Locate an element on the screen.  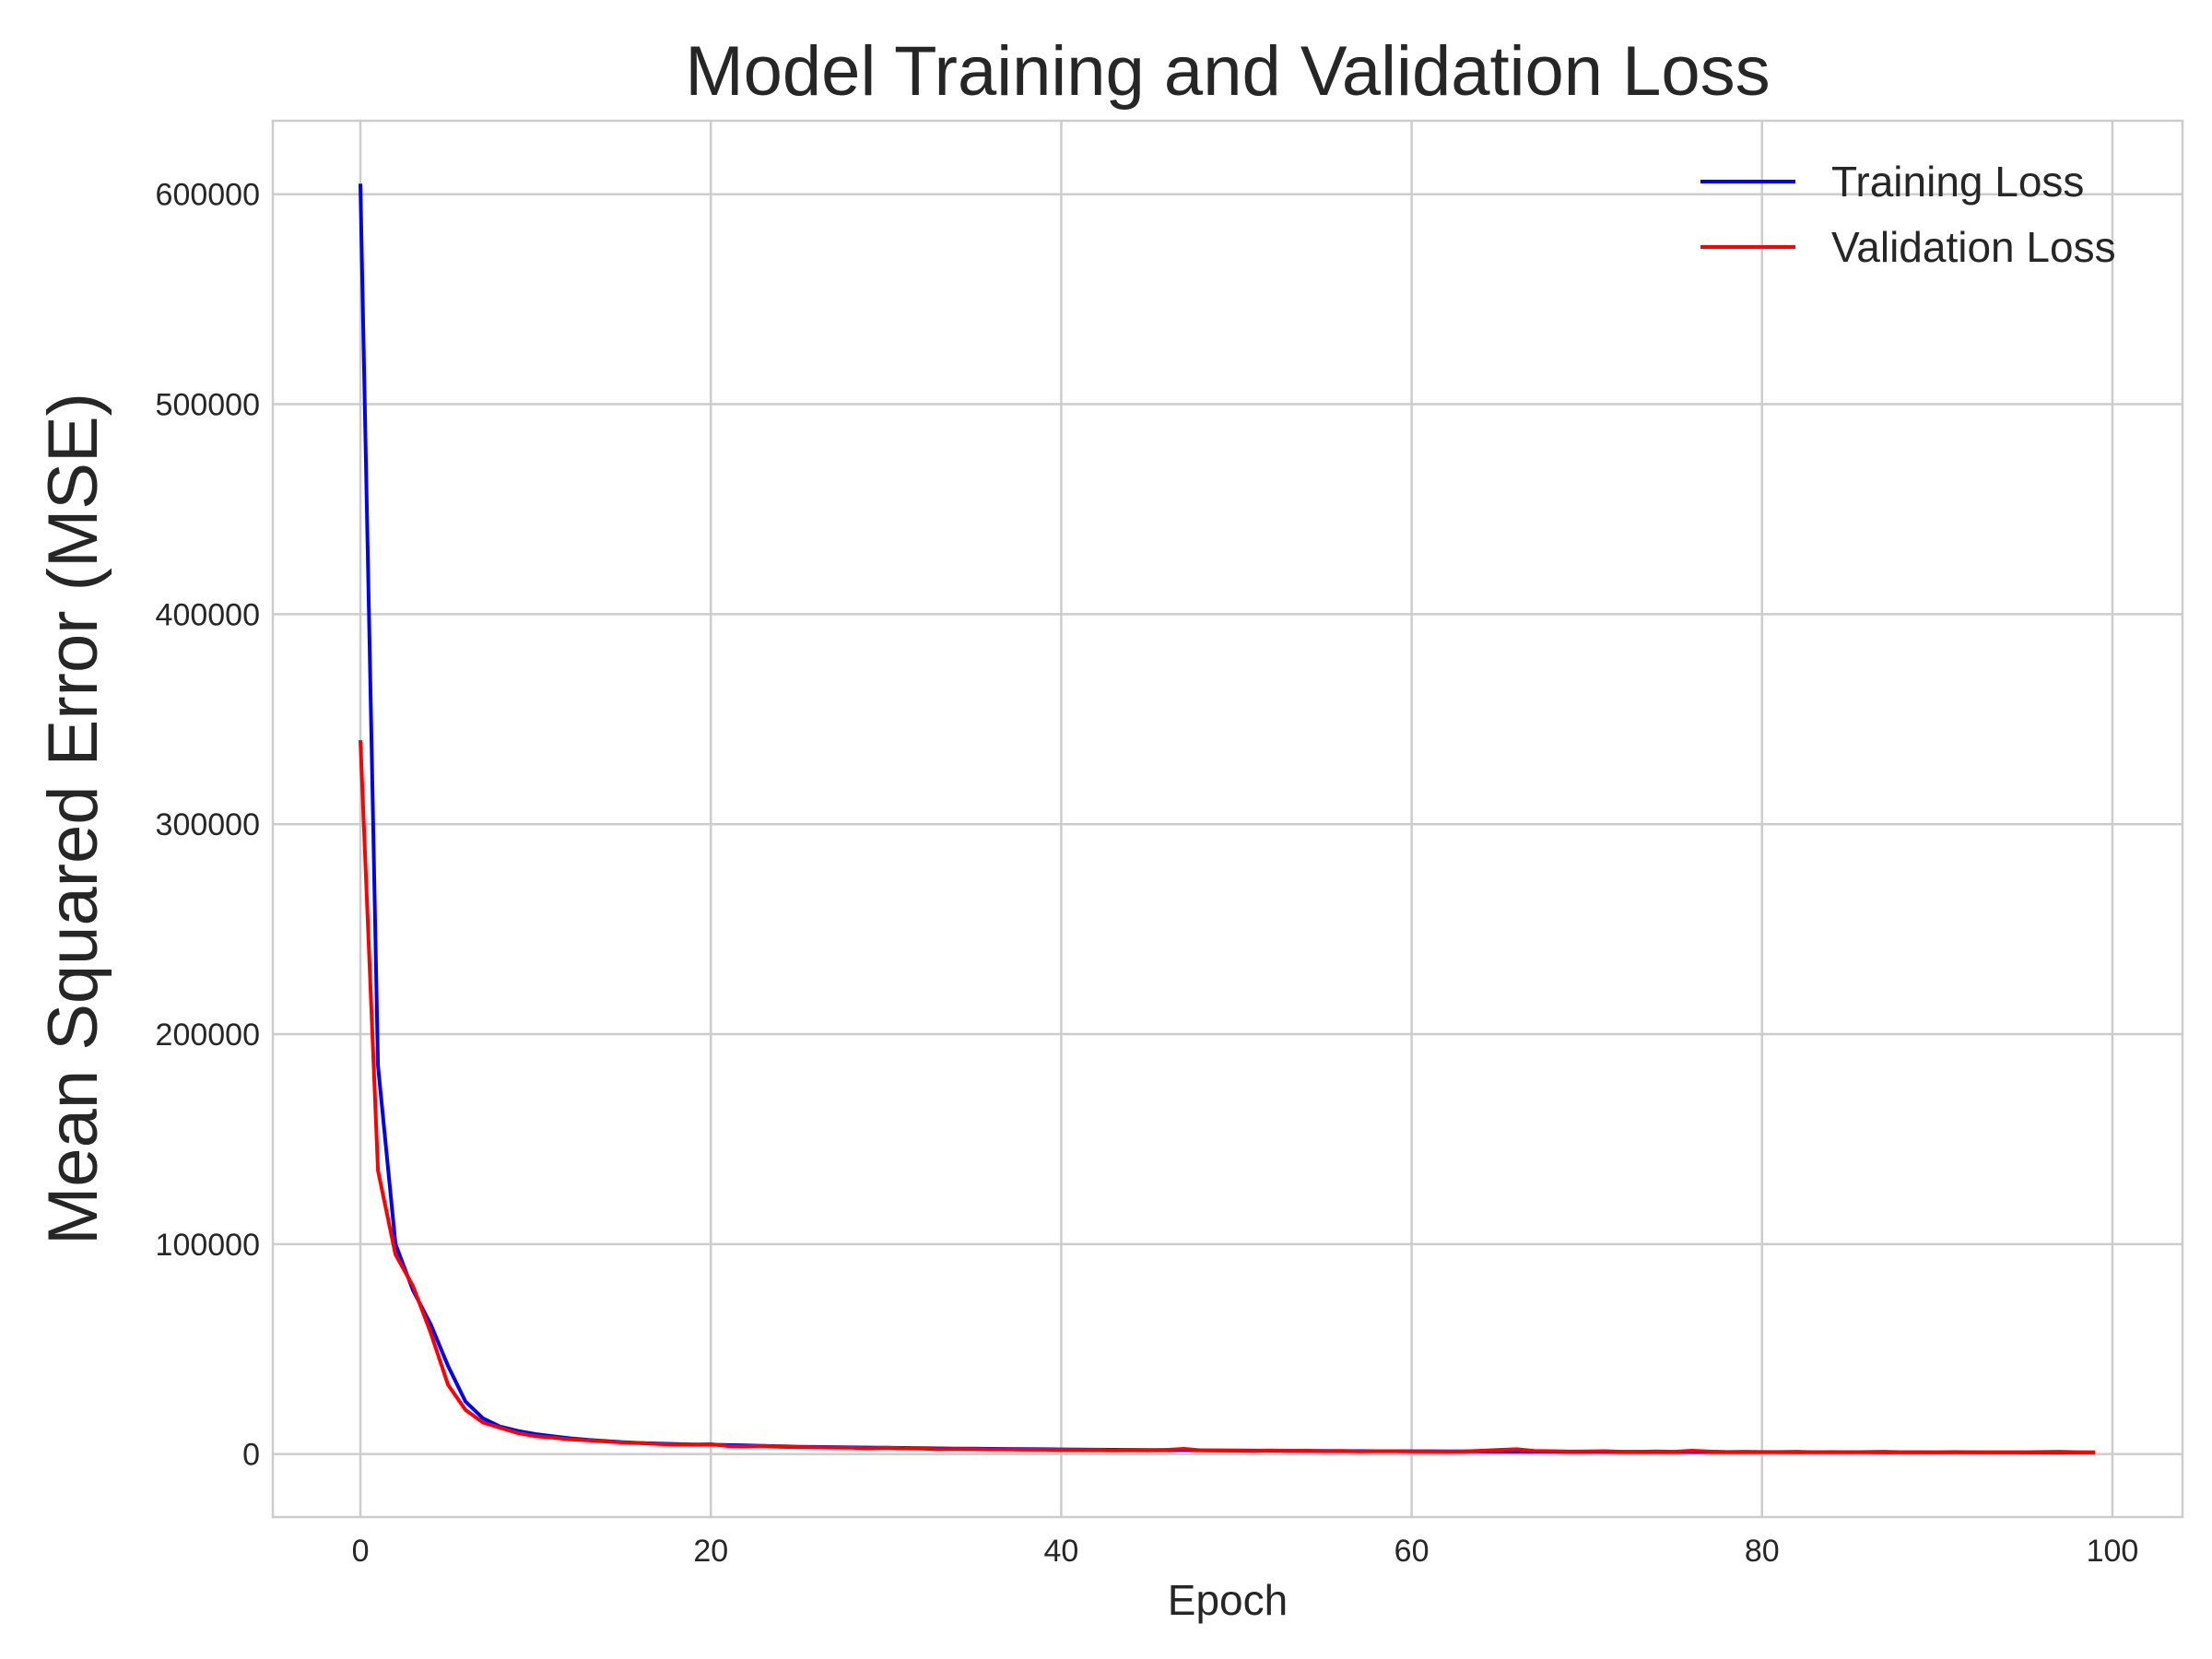
x-axis-label: Epoch is located at coordinates (1228, 1600).